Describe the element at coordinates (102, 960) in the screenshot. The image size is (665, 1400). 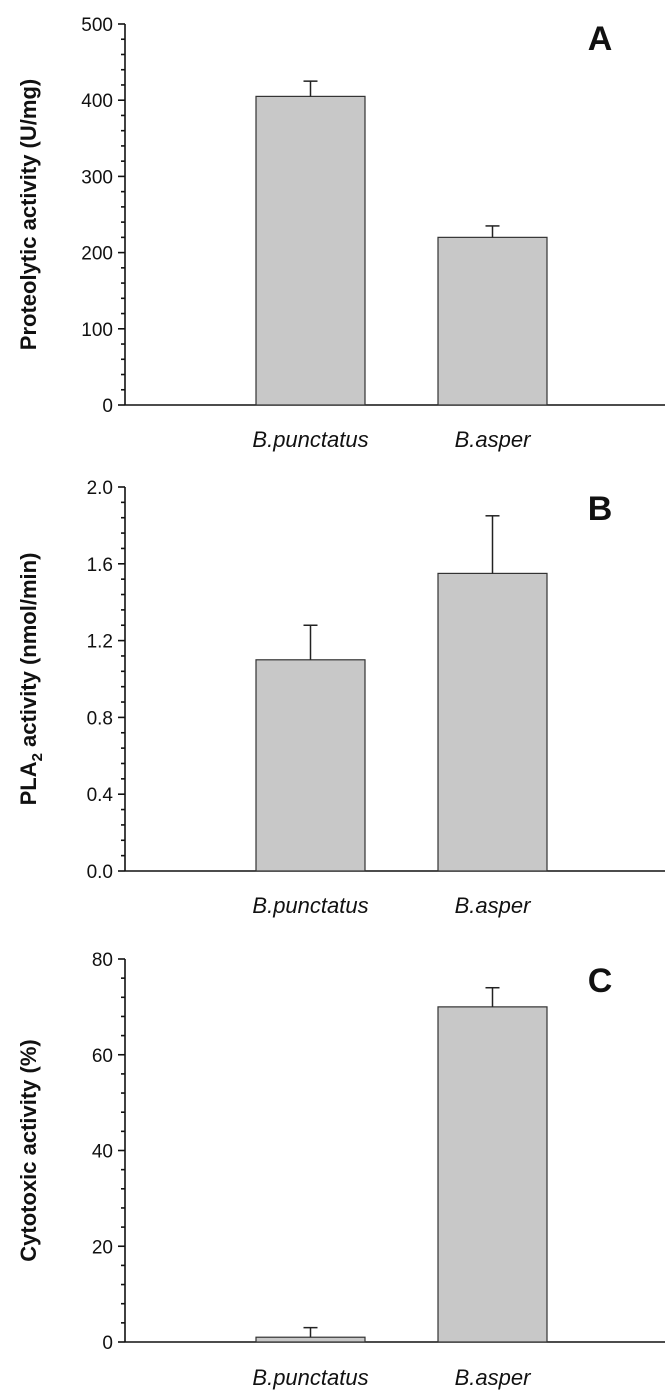
I see `y-tick-label: 80` at that location.